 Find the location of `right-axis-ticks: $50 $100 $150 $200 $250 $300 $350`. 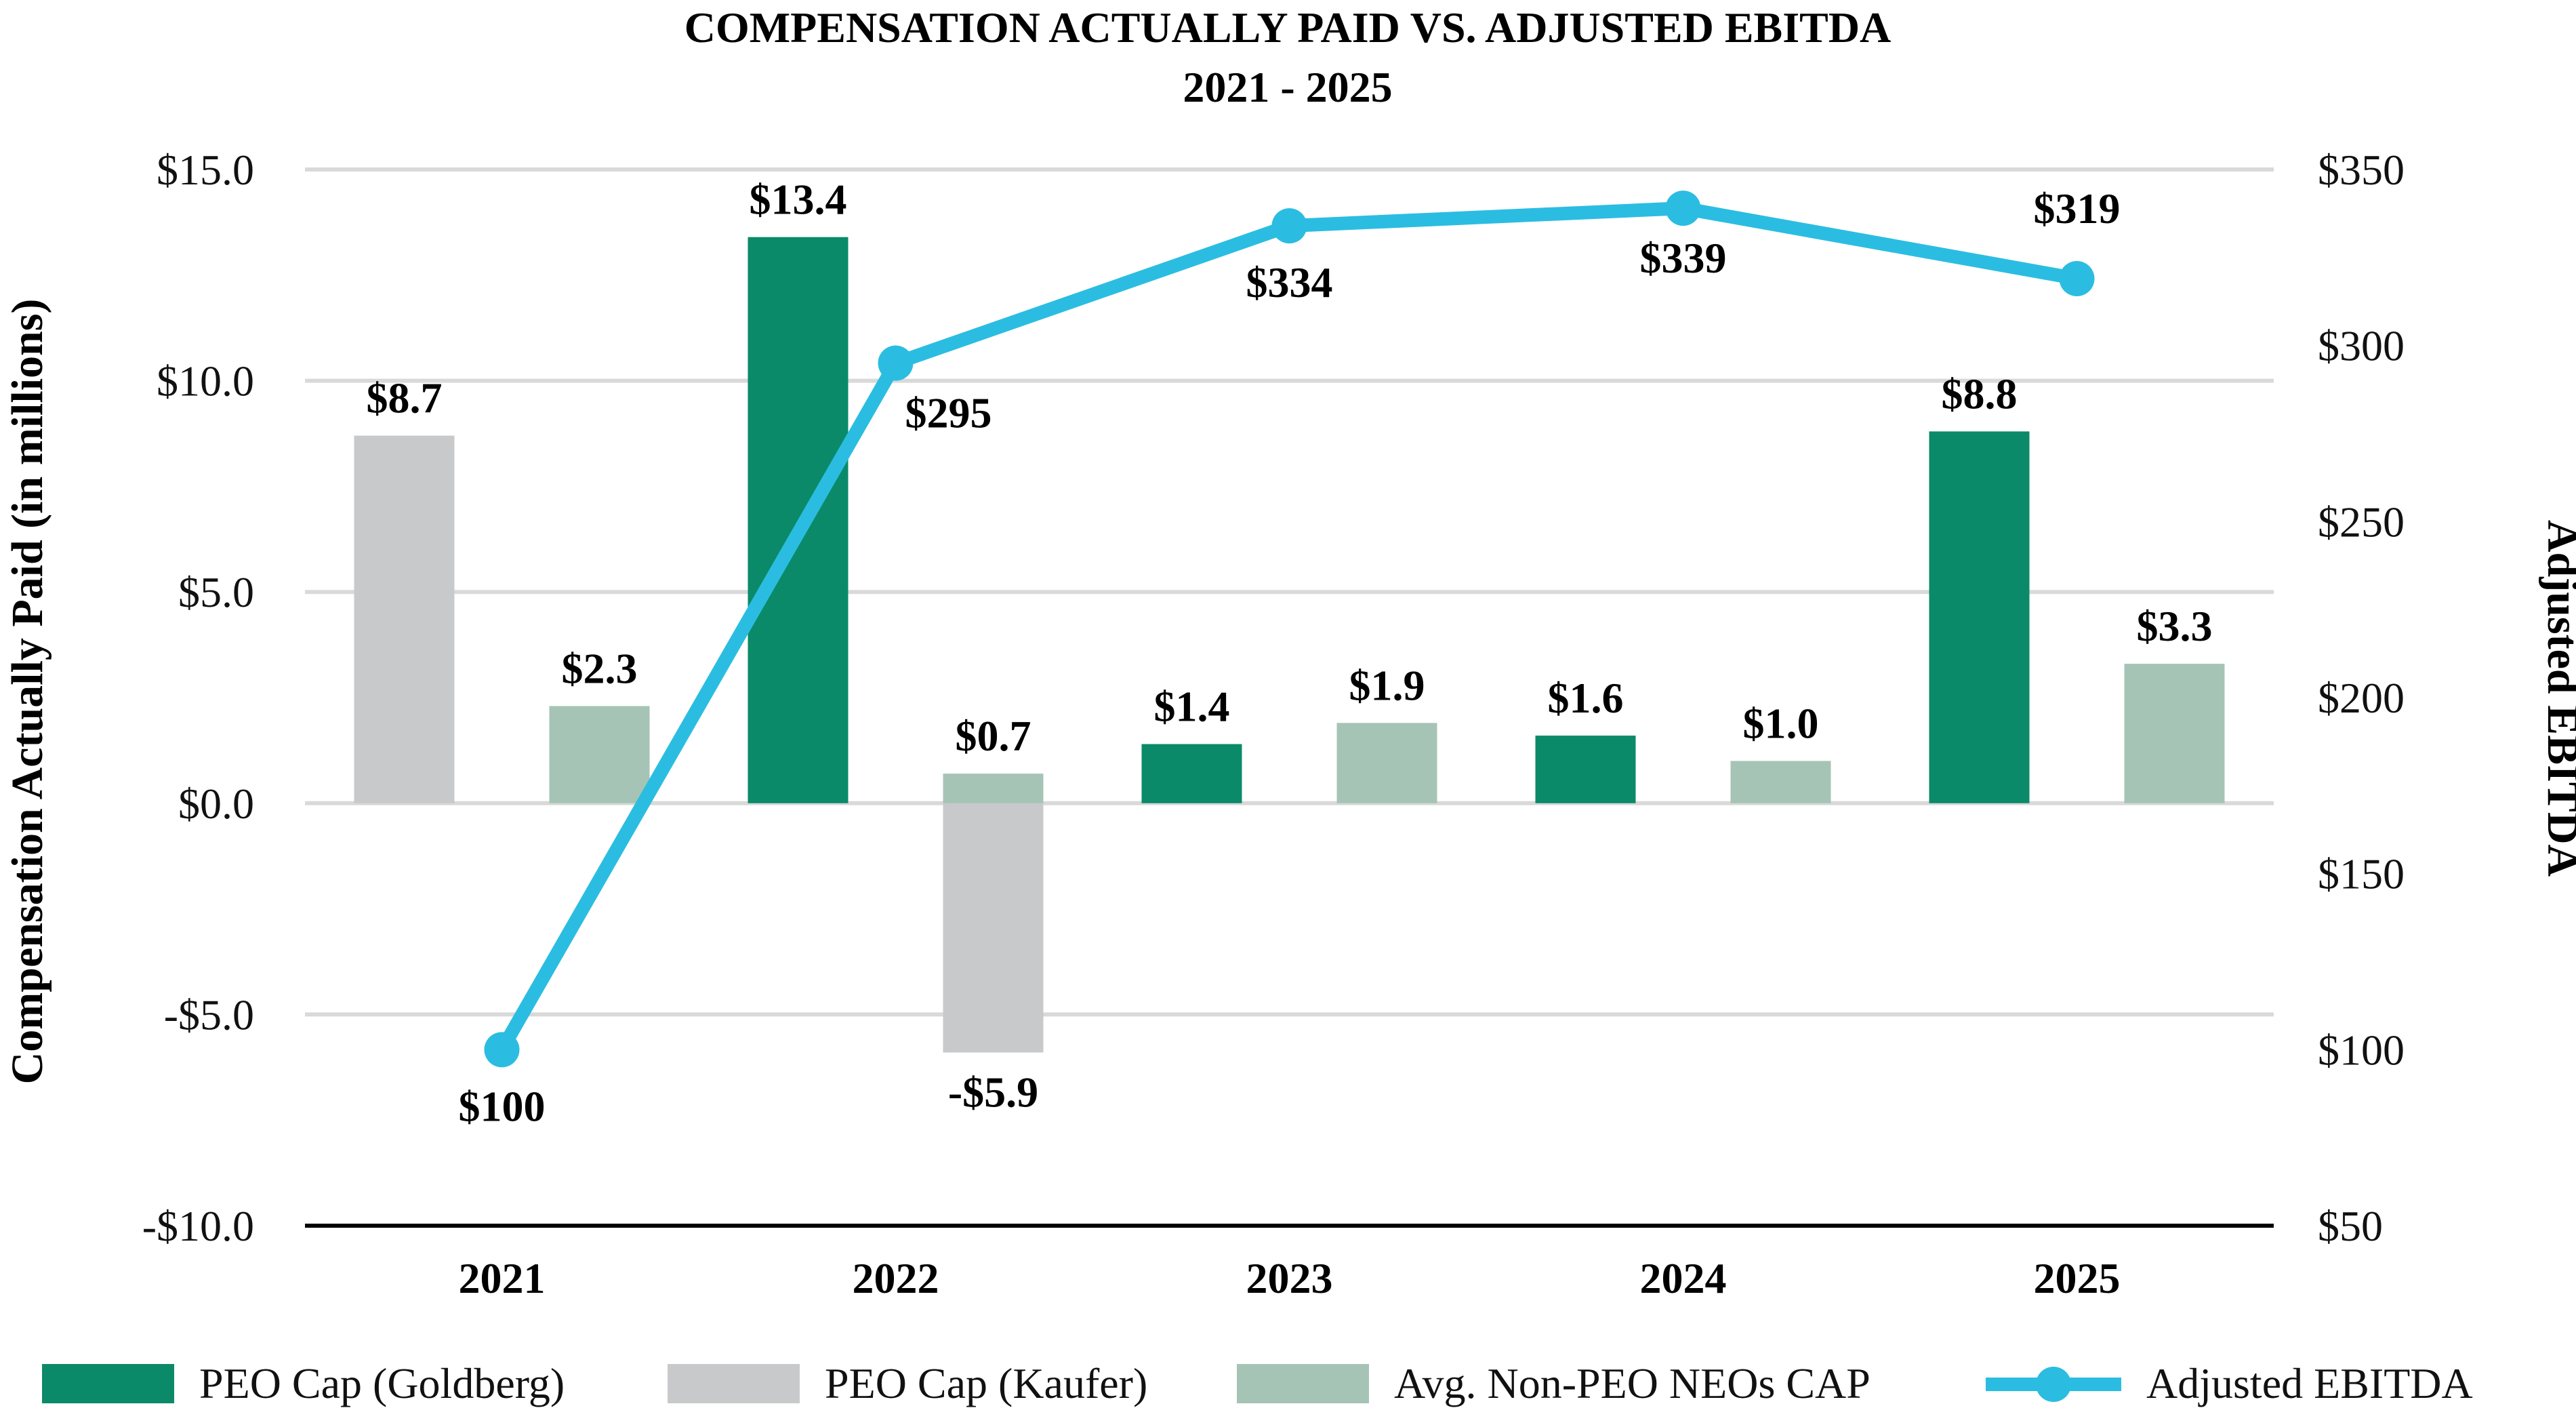

right-axis-ticks: $50 $100 $150 $200 $250 $300 $350 is located at coordinates (2361, 698).